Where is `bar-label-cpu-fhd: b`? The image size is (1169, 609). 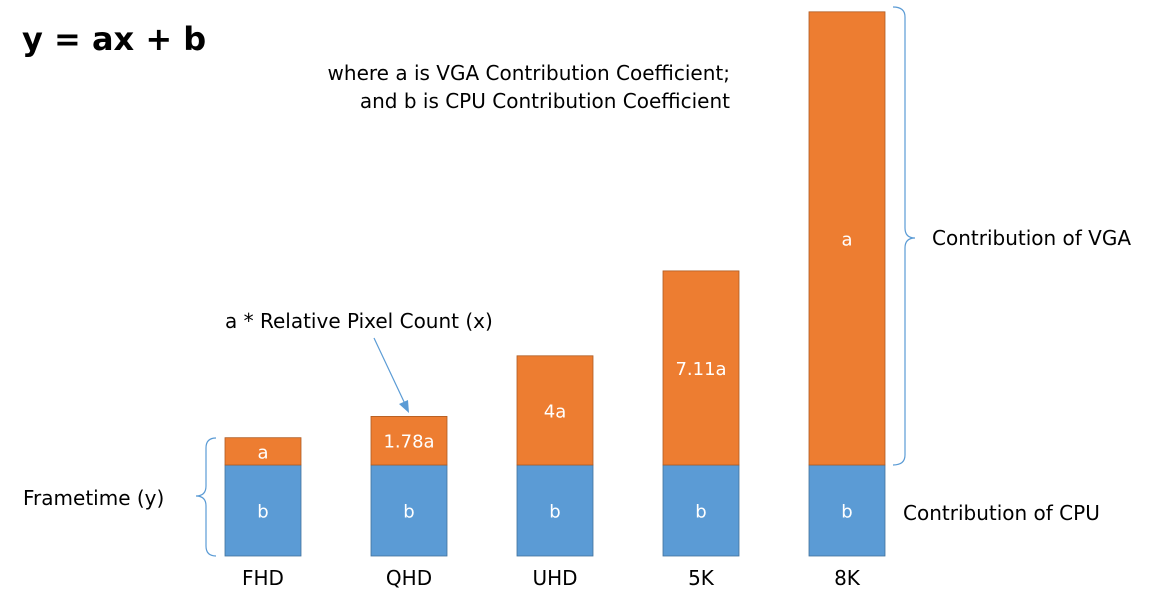
bar-label-cpu-fhd: b is located at coordinates (262, 512).